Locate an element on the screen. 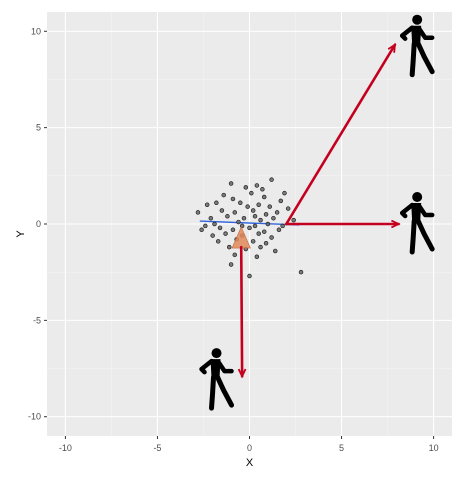 The image size is (475, 484). x-tick-label: -10 is located at coordinates (65, 448).